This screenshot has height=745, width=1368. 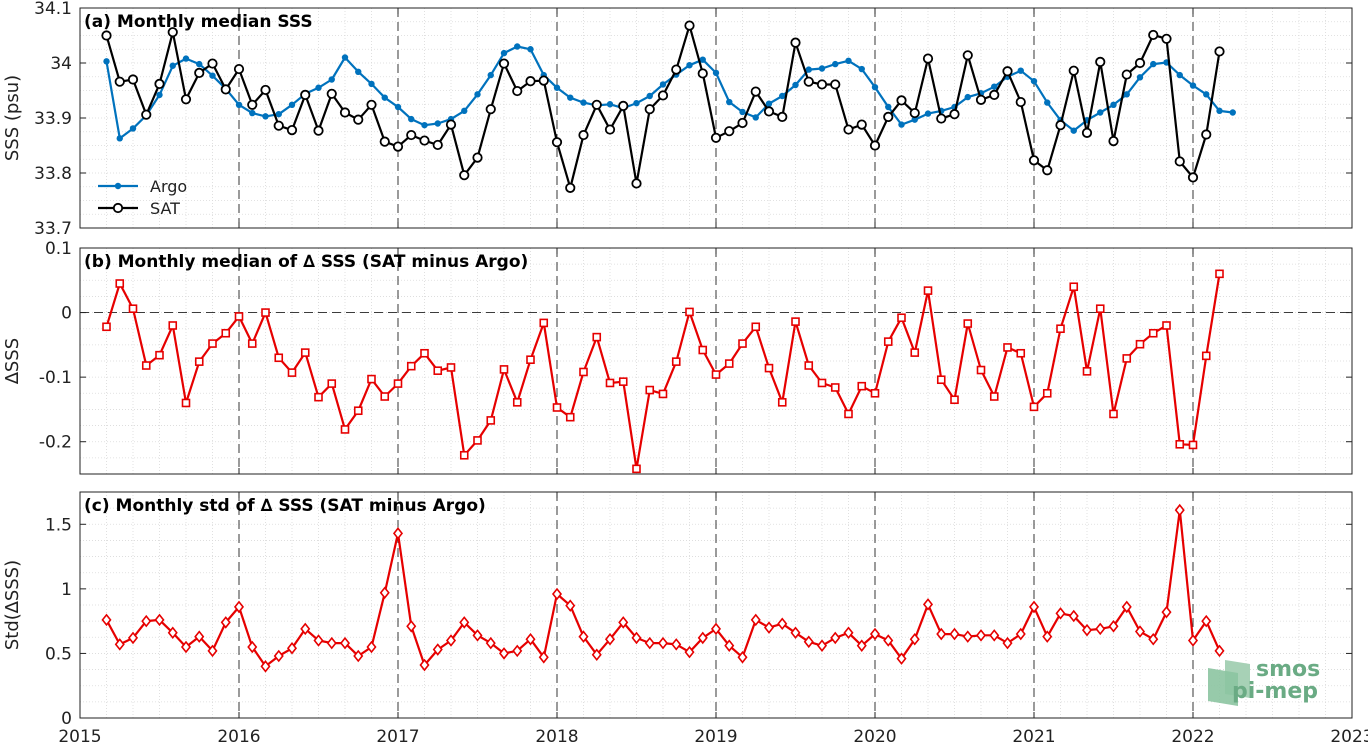 I want to click on legend: Argo SAT, so click(x=142, y=197).